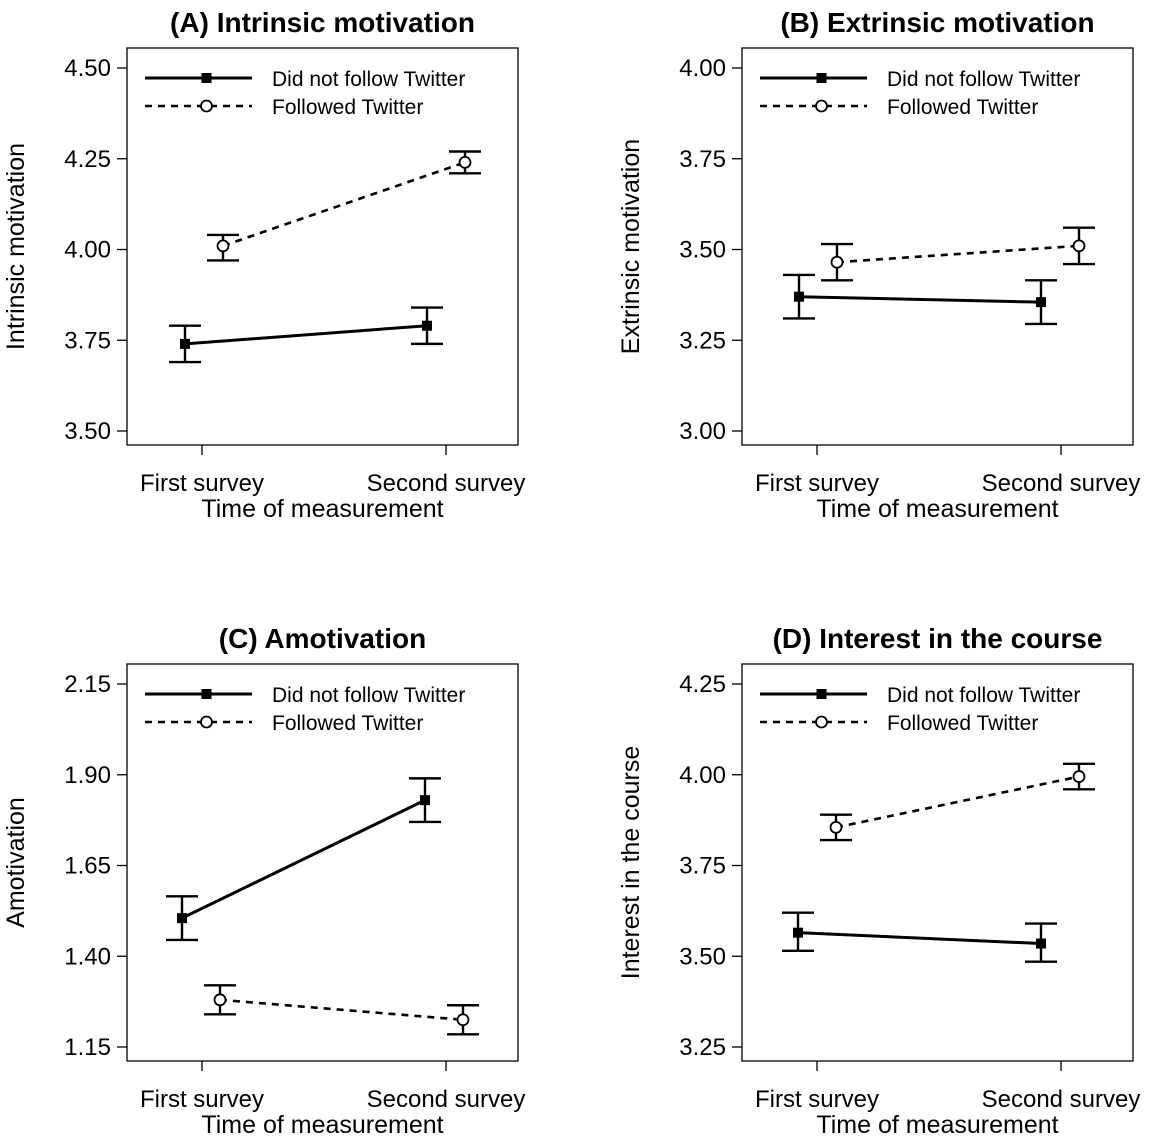  Describe the element at coordinates (87, 956) in the screenshot. I see `y-tick-label: 1.40` at that location.